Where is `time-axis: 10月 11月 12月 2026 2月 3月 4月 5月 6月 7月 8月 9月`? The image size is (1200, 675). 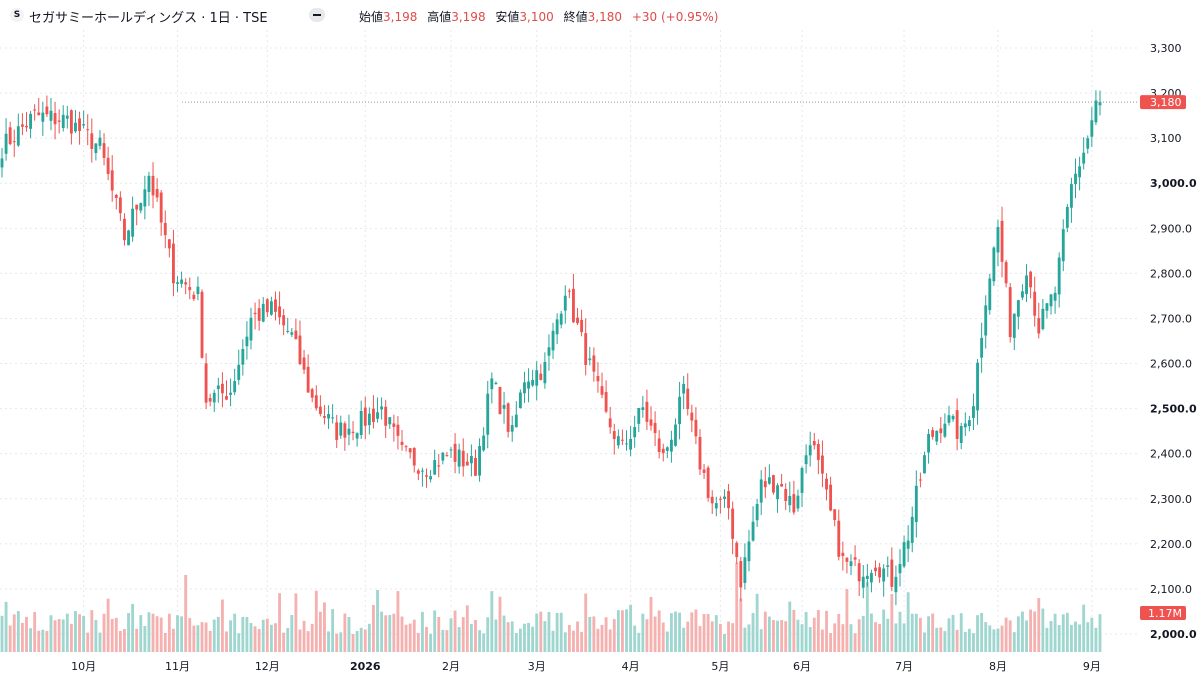 time-axis: 10月 11月 12月 2026 2月 3月 4月 5月 6月 7月 8月 9月 is located at coordinates (586, 666).